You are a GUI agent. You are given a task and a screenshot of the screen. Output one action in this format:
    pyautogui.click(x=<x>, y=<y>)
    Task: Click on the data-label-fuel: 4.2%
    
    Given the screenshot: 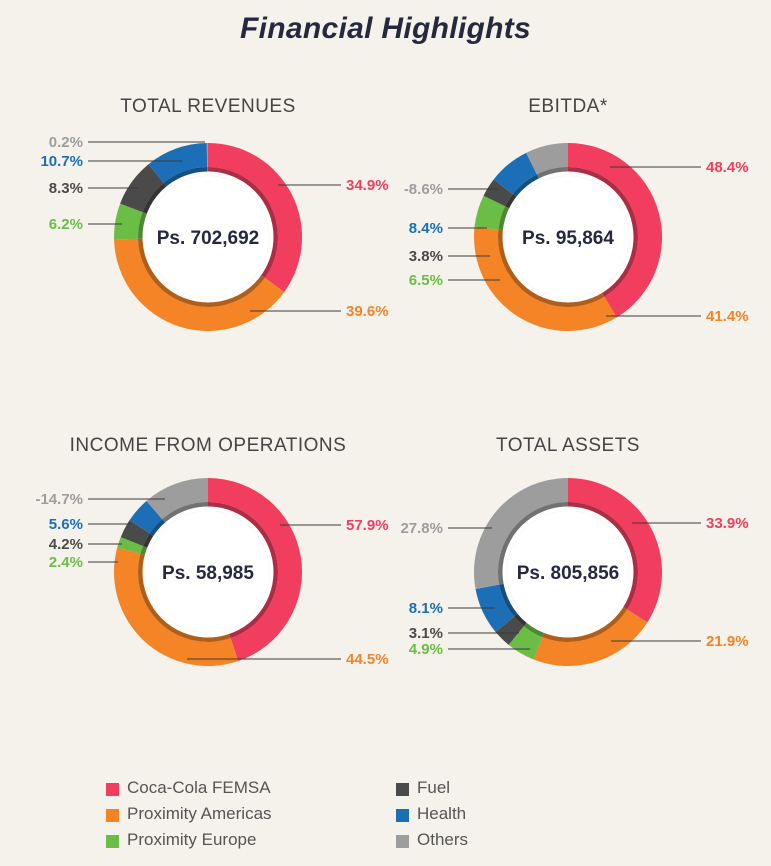 What is the action you would take?
    pyautogui.click(x=66, y=544)
    